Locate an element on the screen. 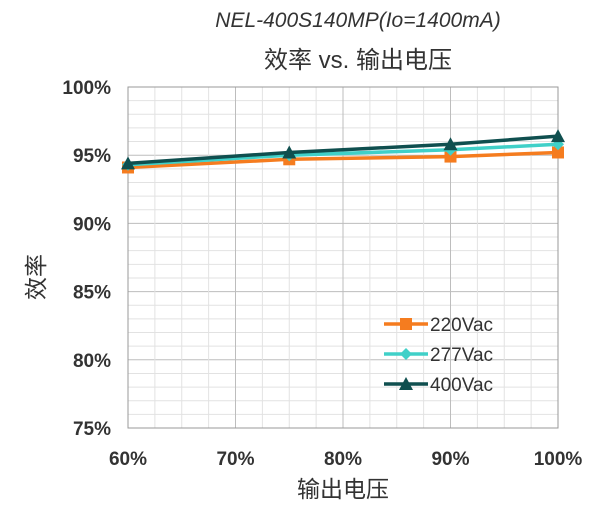 The width and height of the screenshot is (603, 506). series-line-220Vac is located at coordinates (343, 160).